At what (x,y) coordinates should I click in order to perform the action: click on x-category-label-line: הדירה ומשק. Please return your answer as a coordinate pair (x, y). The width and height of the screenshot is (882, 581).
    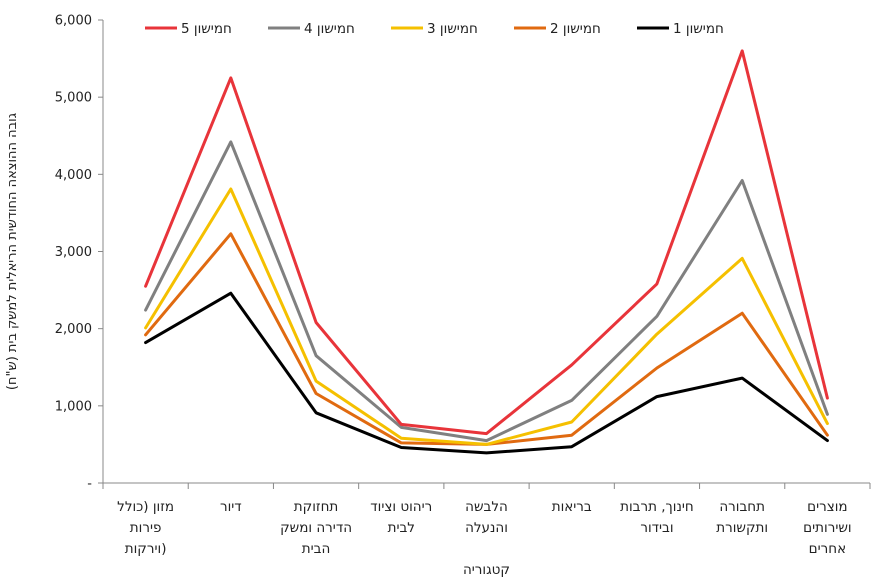
    Looking at the image, I should click on (316, 528).